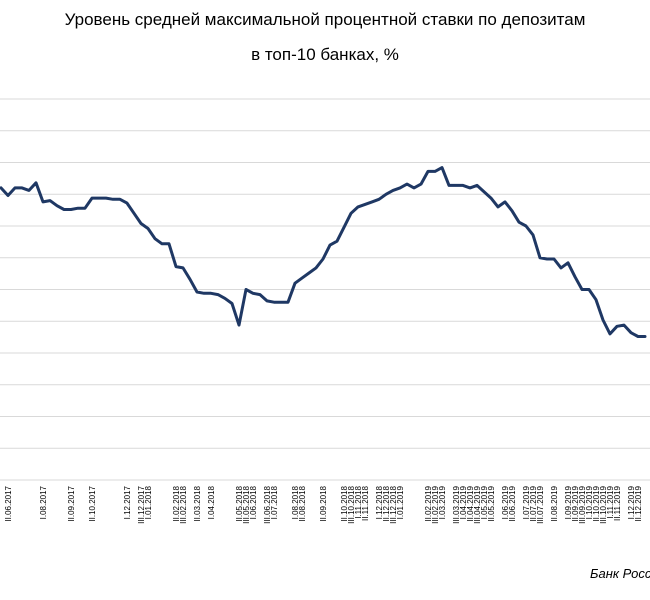  I want to click on x-tick-label: II.02.2018, so click(176, 503).